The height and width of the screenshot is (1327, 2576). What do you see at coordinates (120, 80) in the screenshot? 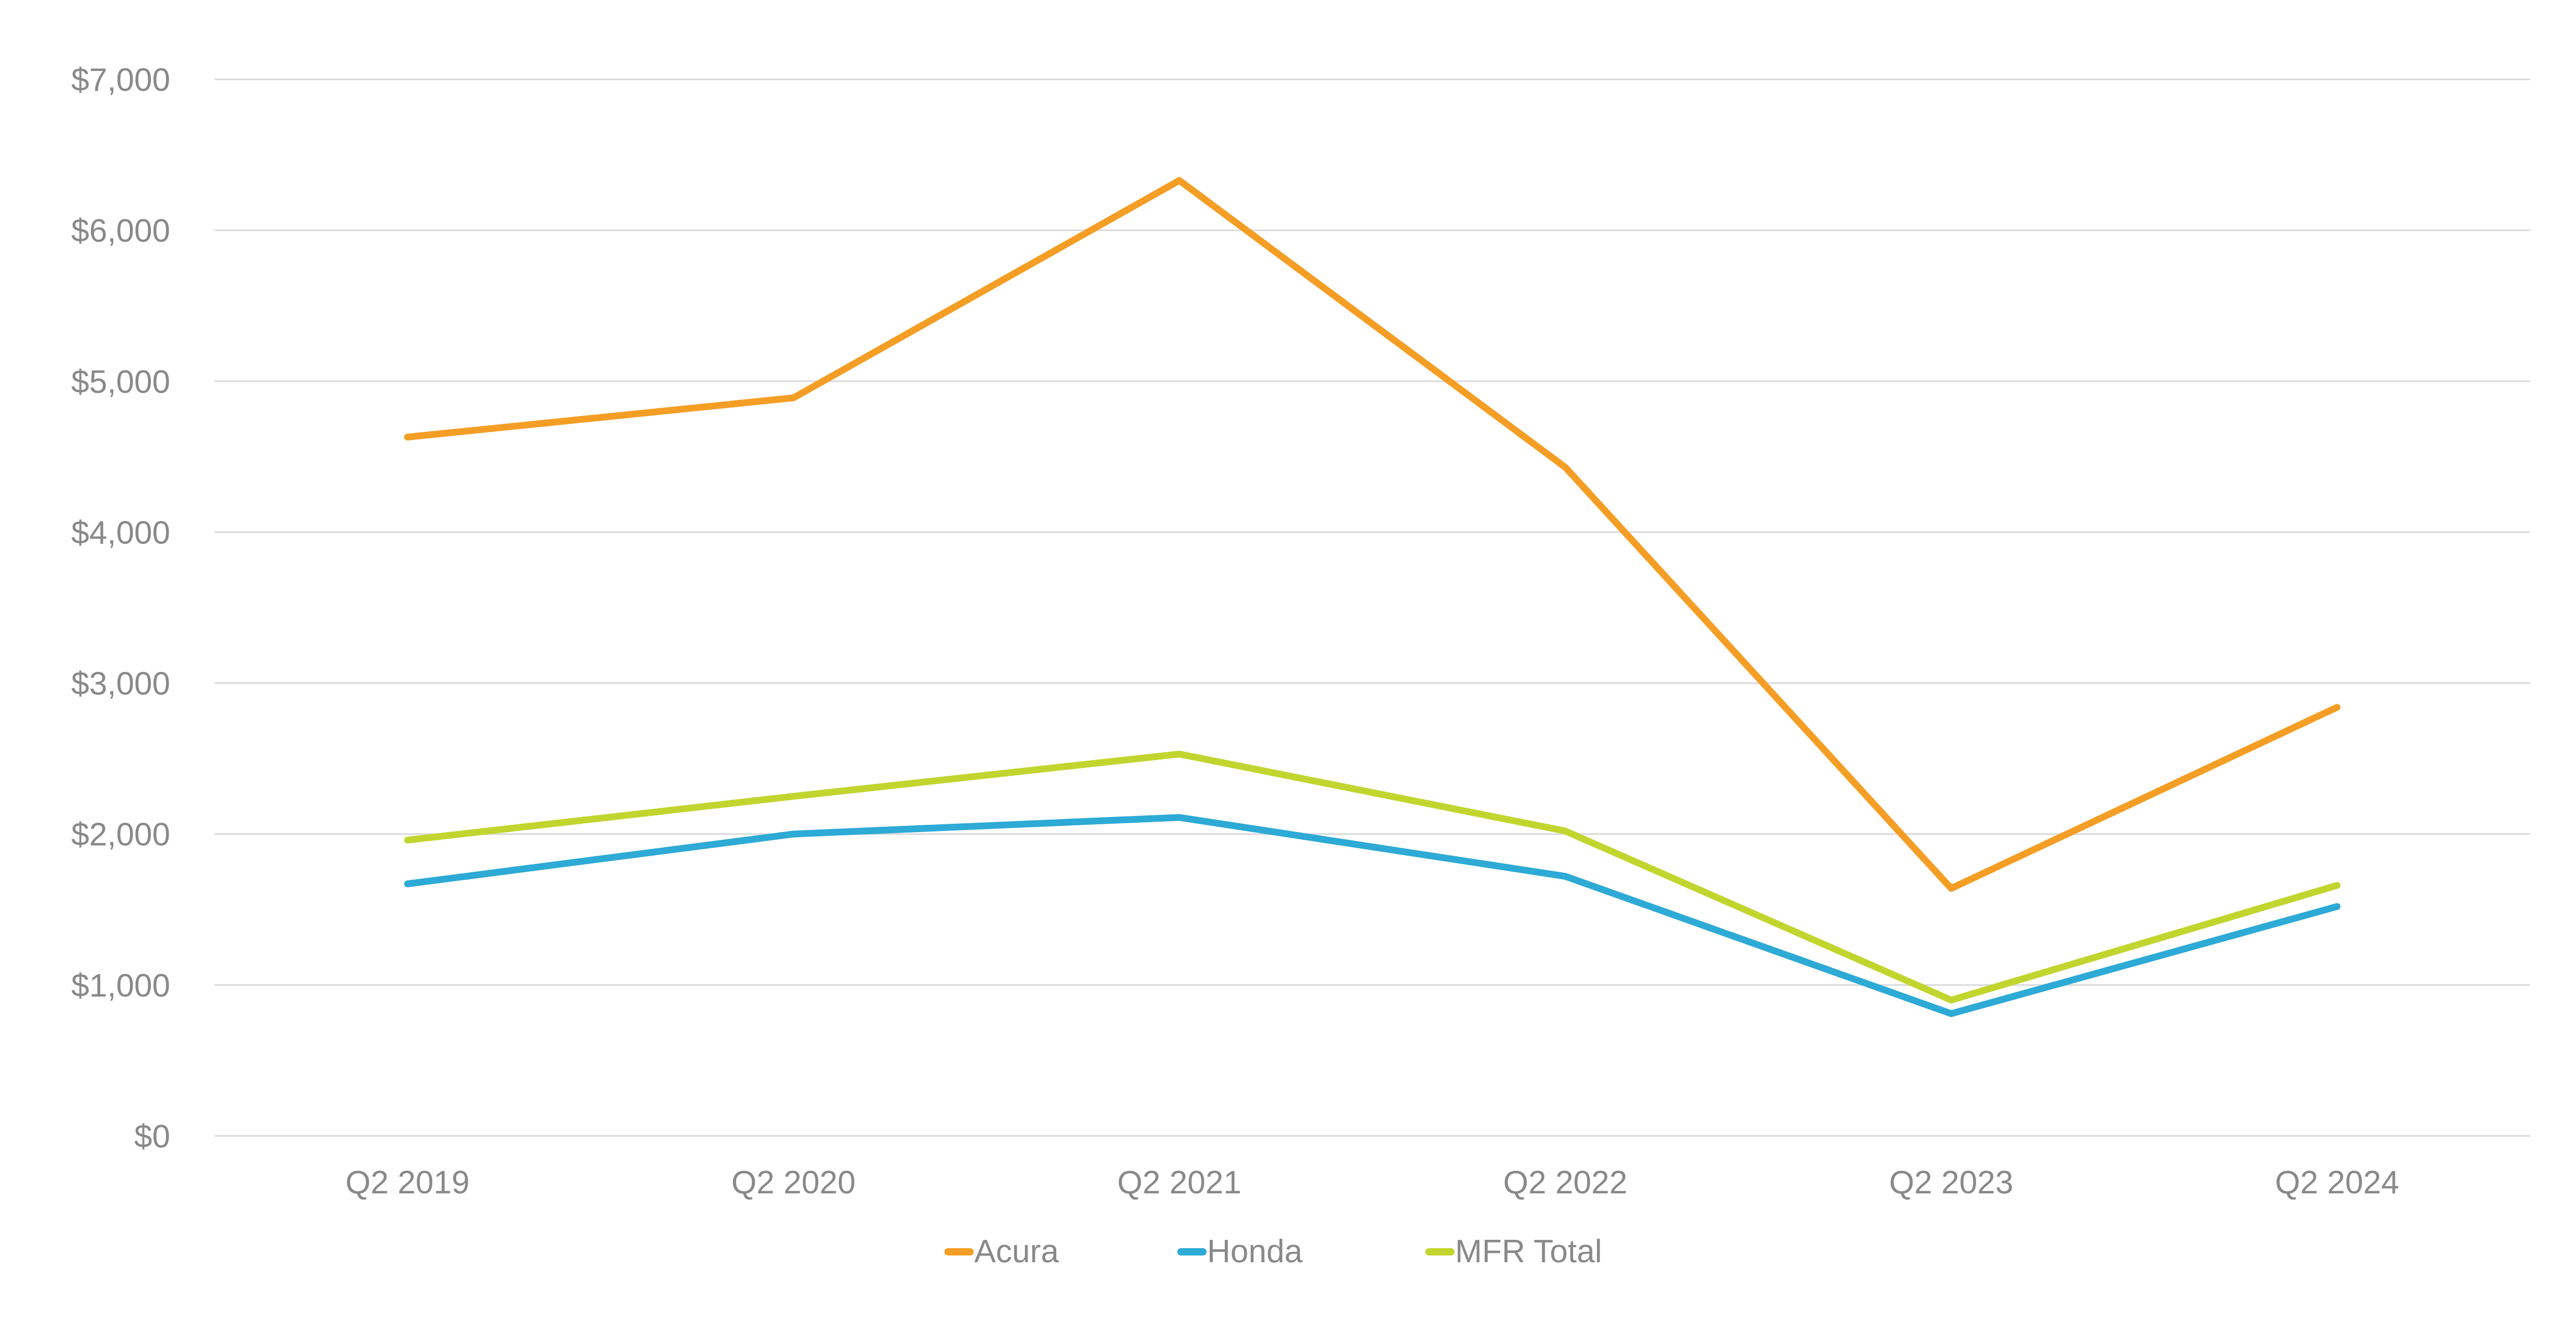
I see `y-tick-label: $7,000` at bounding box center [120, 80].